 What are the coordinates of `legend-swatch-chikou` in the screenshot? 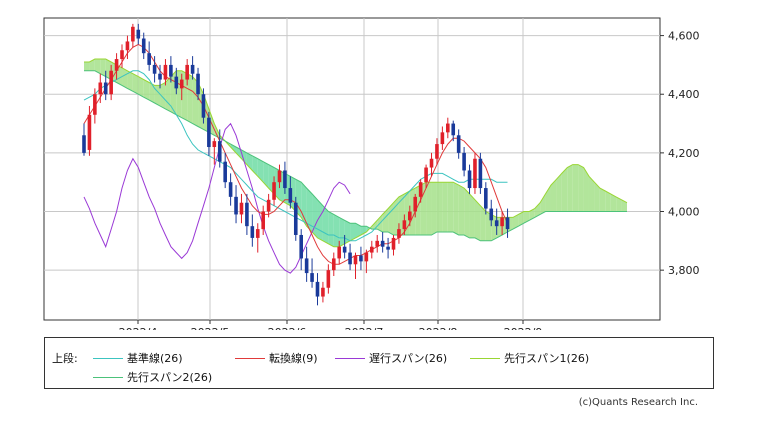 It's located at (350, 358).